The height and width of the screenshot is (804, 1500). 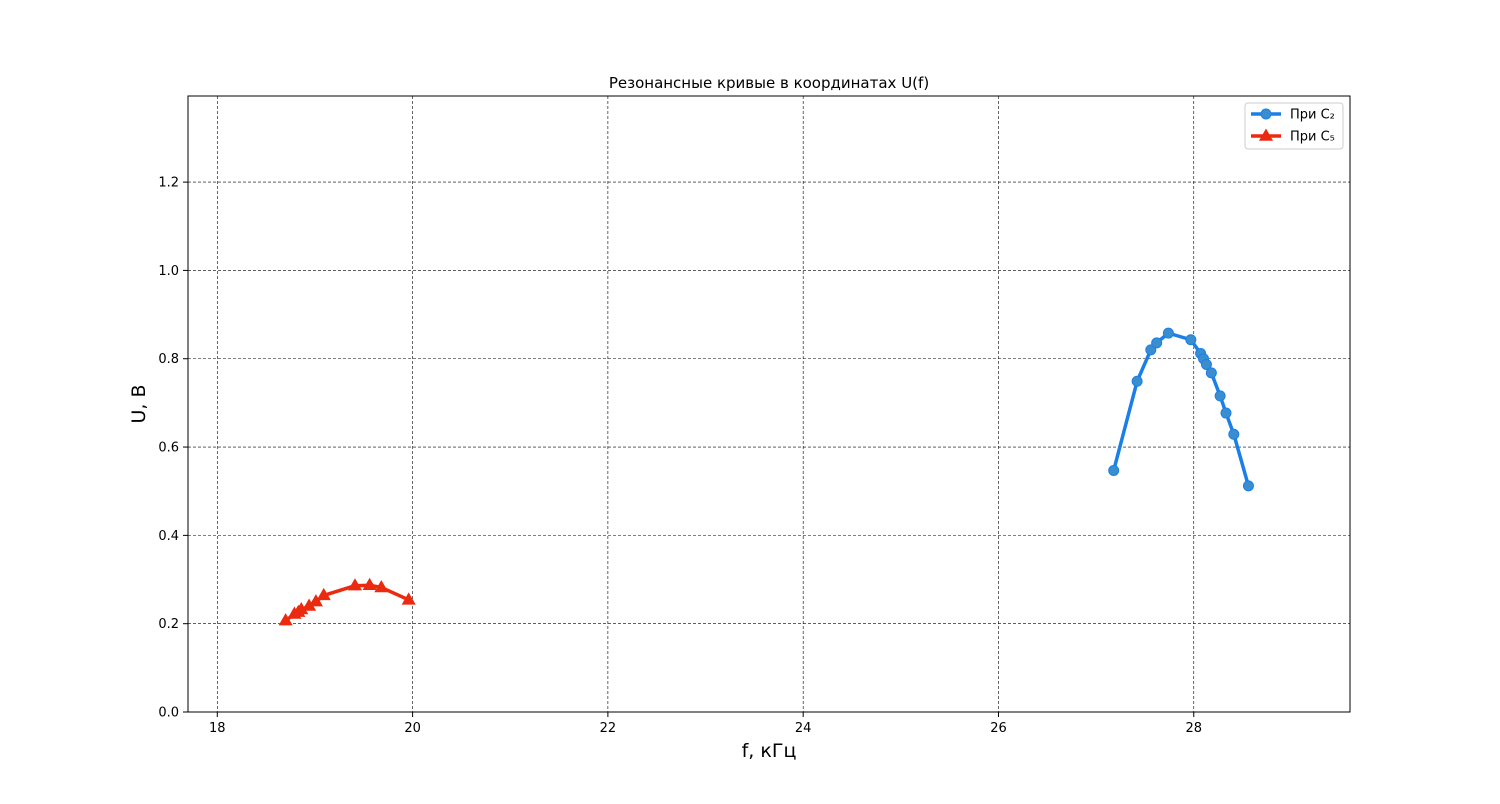 What do you see at coordinates (217, 728) in the screenshot?
I see `x-tick-label: 18` at bounding box center [217, 728].